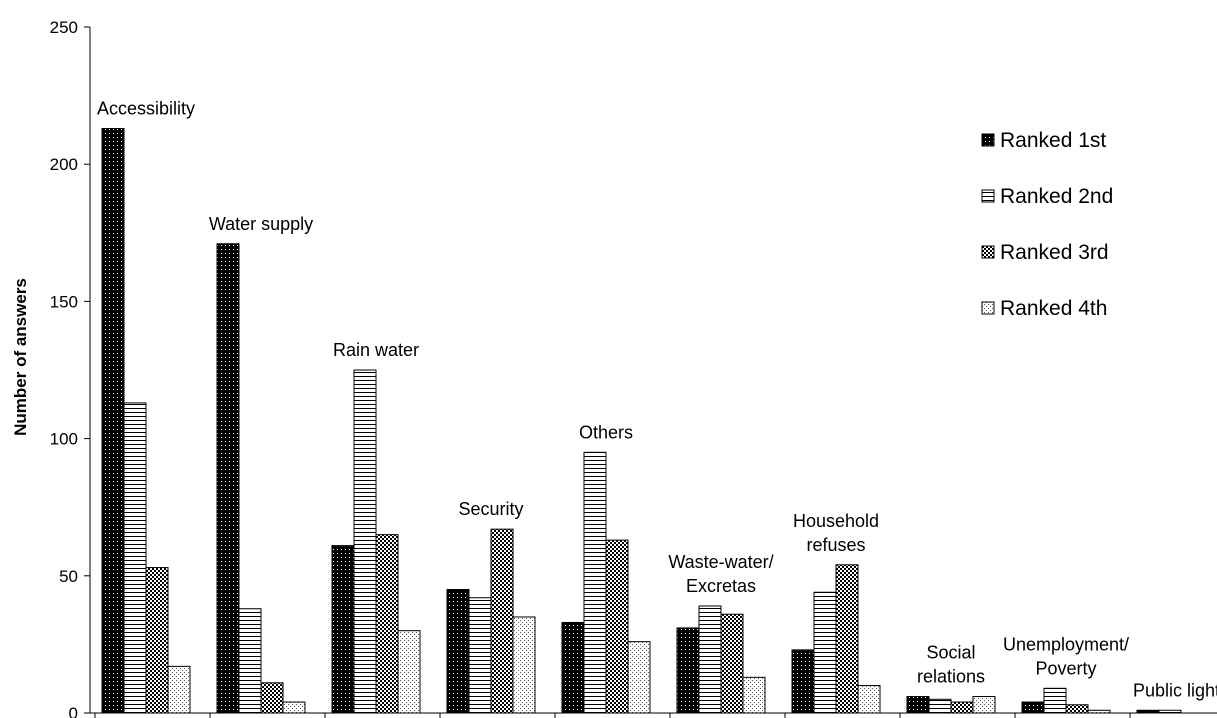 The height and width of the screenshot is (718, 1217). What do you see at coordinates (1054, 252) in the screenshot?
I see `legend-label: Ranked 3rd` at bounding box center [1054, 252].